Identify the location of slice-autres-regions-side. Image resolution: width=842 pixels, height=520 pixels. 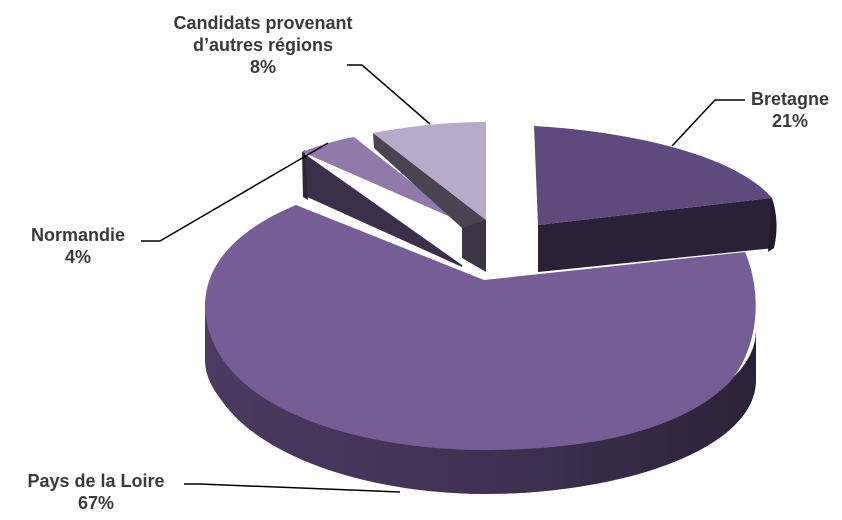
(429, 202).